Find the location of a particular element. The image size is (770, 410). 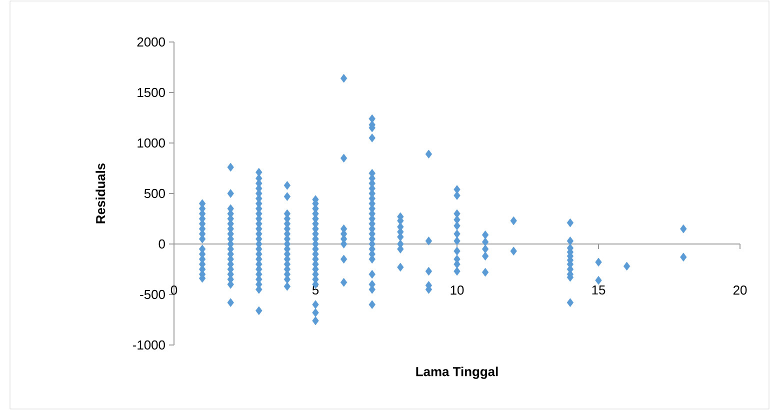

y-tick-label: 2000 is located at coordinates (151, 42).